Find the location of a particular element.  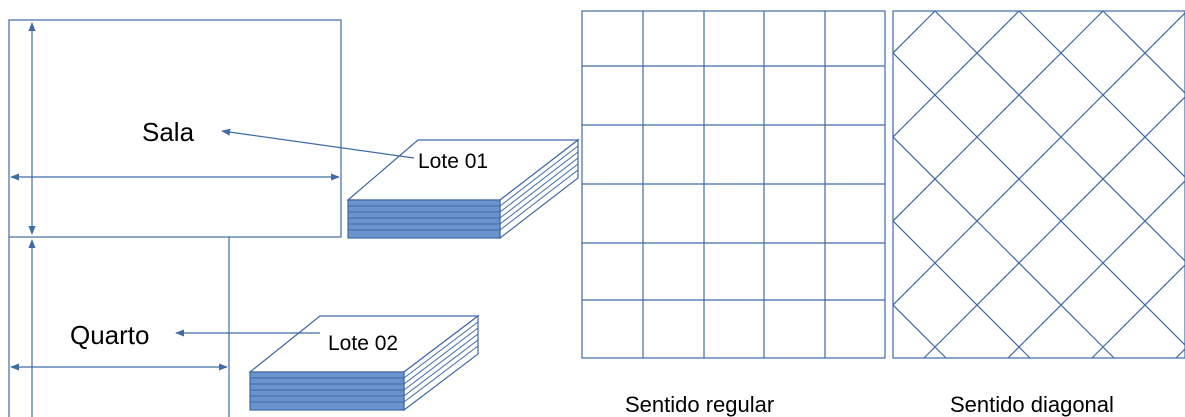

sala-outline is located at coordinates (175, 128).